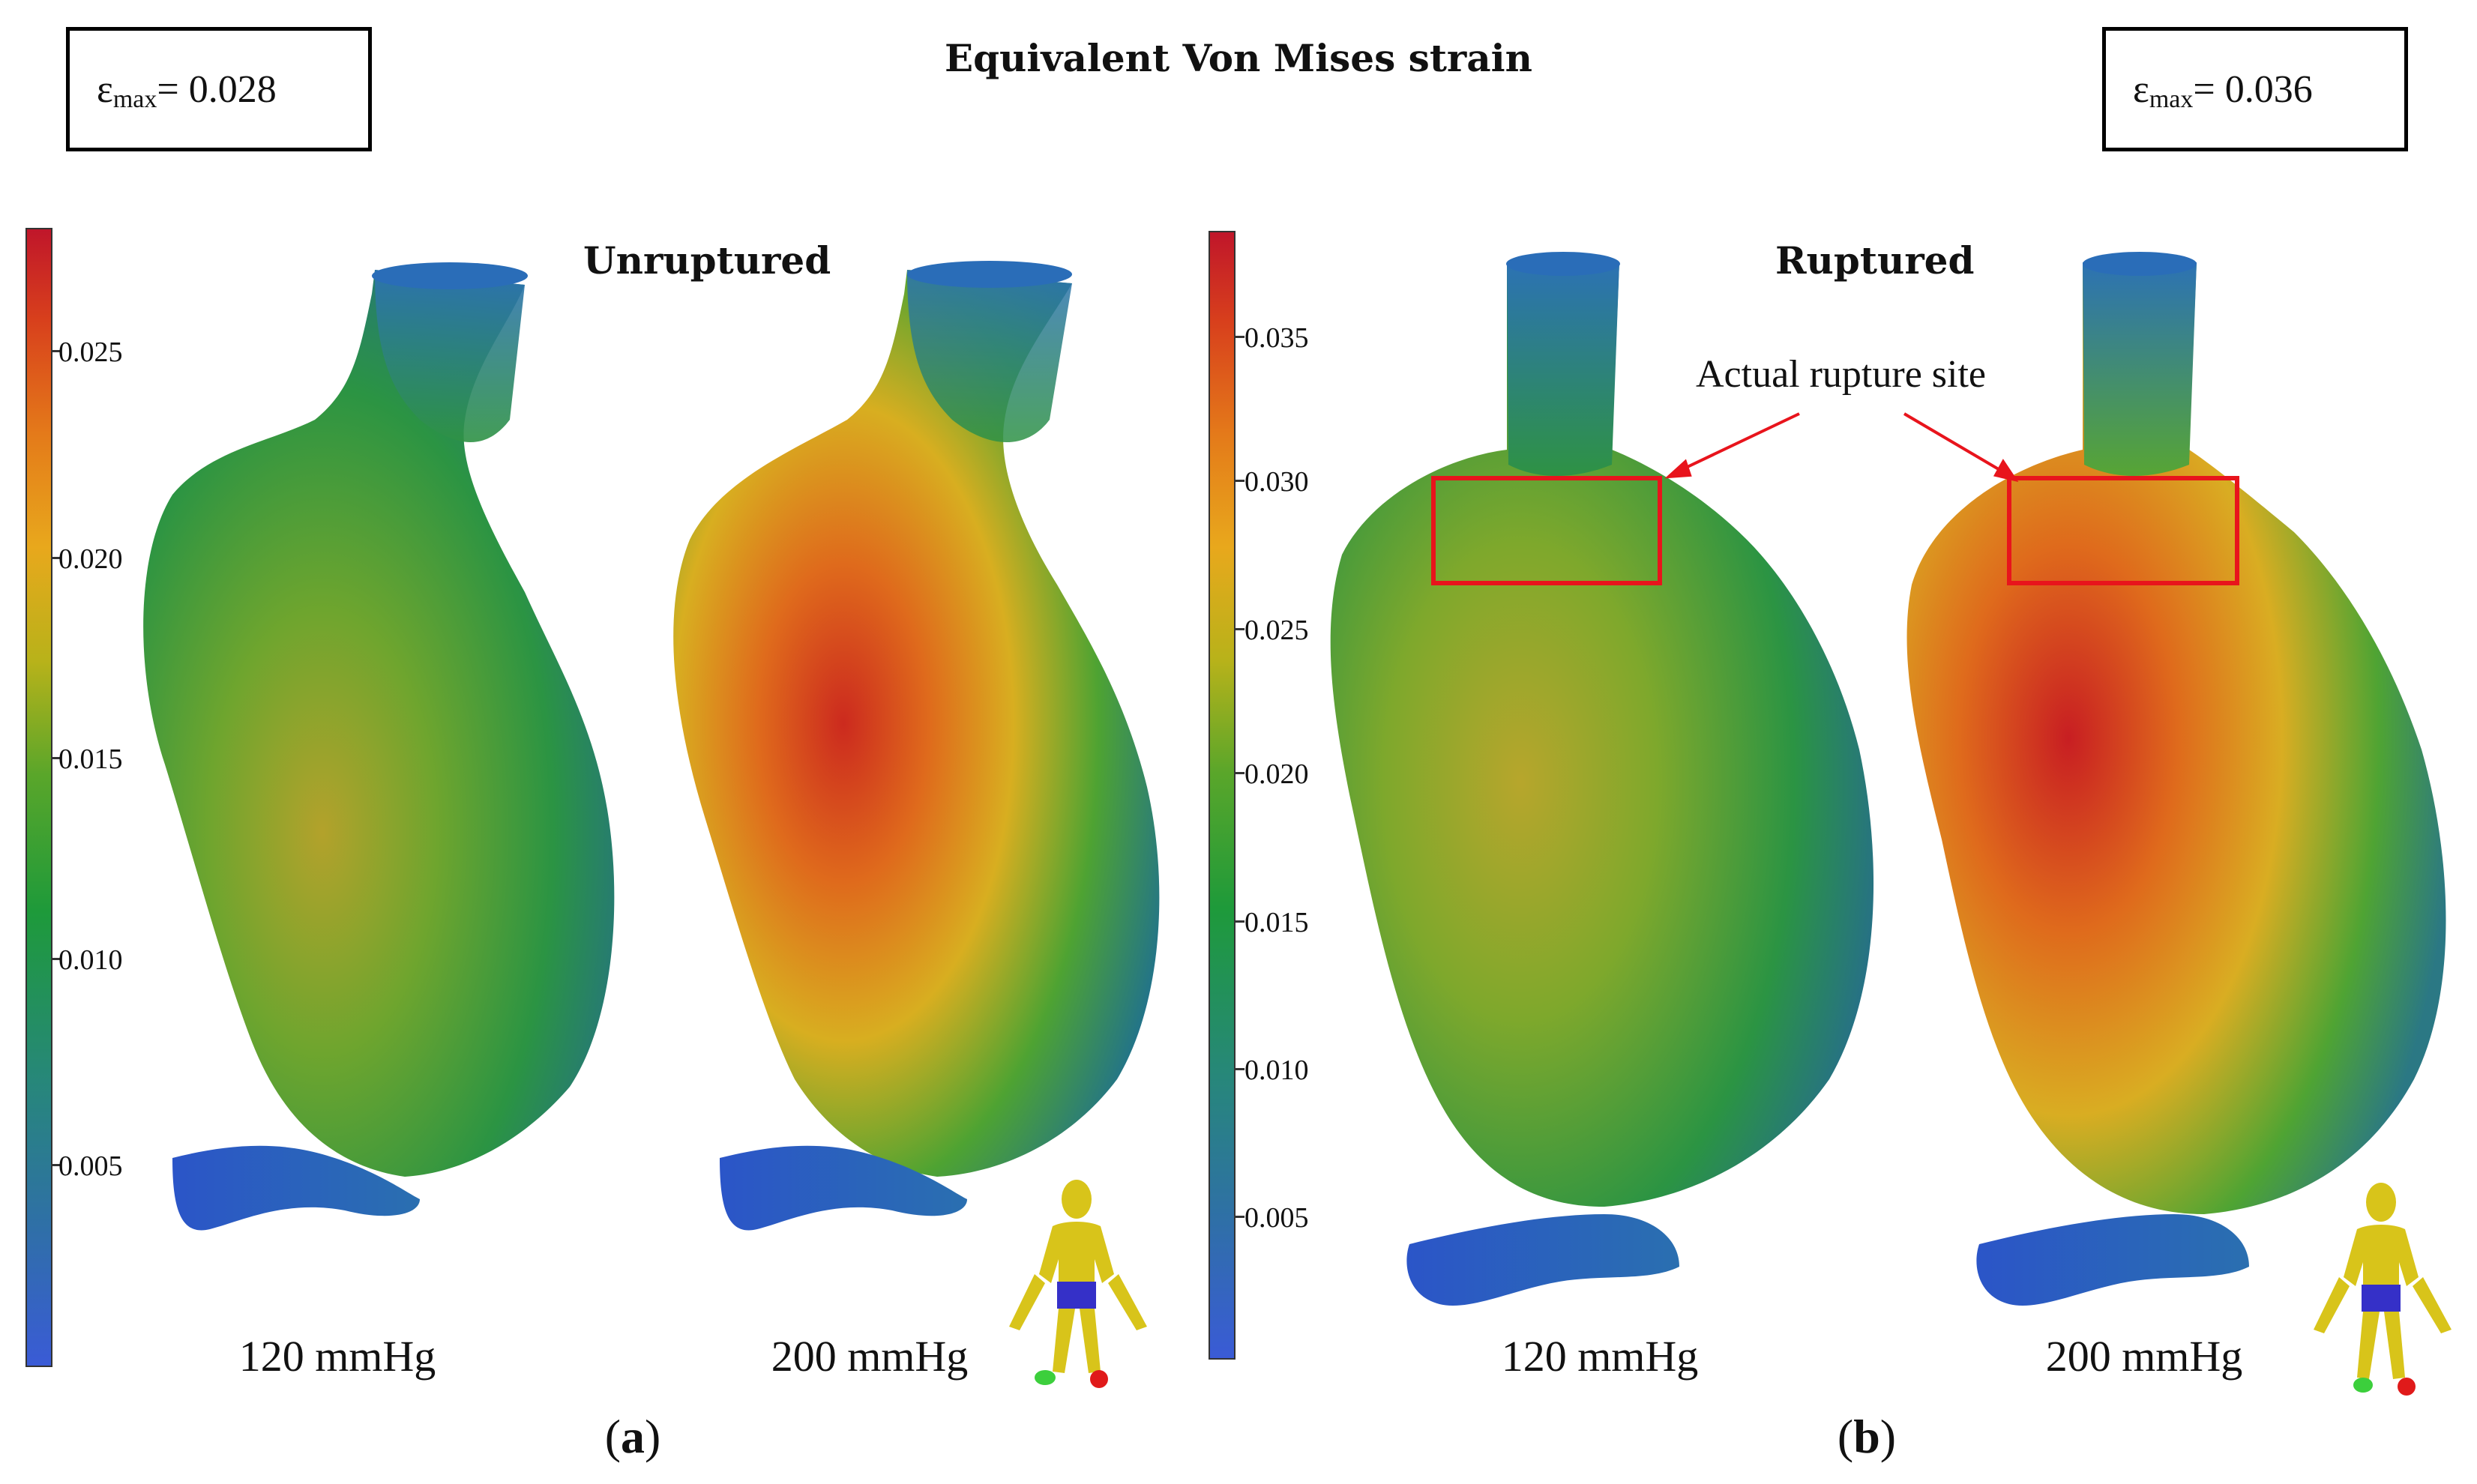 This screenshot has width=2477, height=1484. Describe the element at coordinates (1276, 631) in the screenshot. I see `colorbar-b-tick: 0.025` at that location.